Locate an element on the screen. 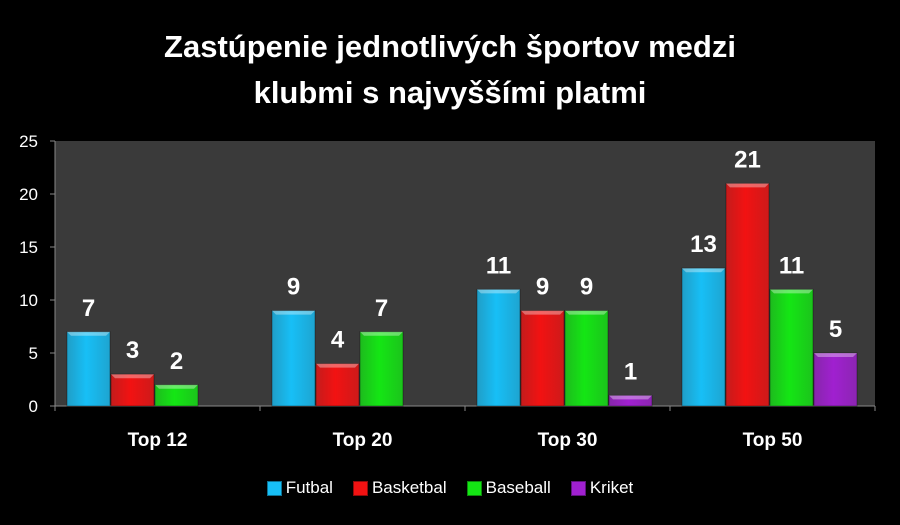 This screenshot has height=525, width=900. data-label: 21 is located at coordinates (747, 159).